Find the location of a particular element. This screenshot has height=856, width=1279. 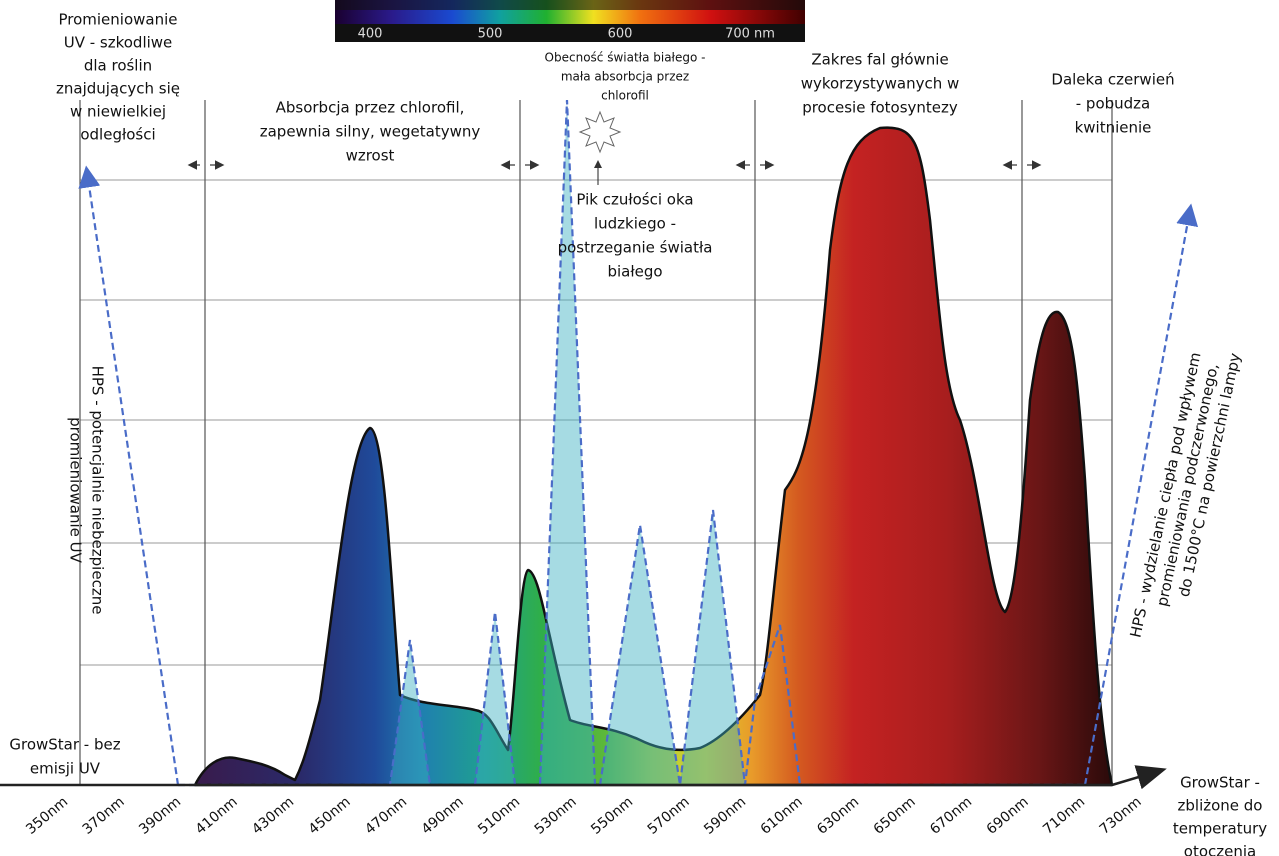

strip-label: 600 is located at coordinates (620, 34).